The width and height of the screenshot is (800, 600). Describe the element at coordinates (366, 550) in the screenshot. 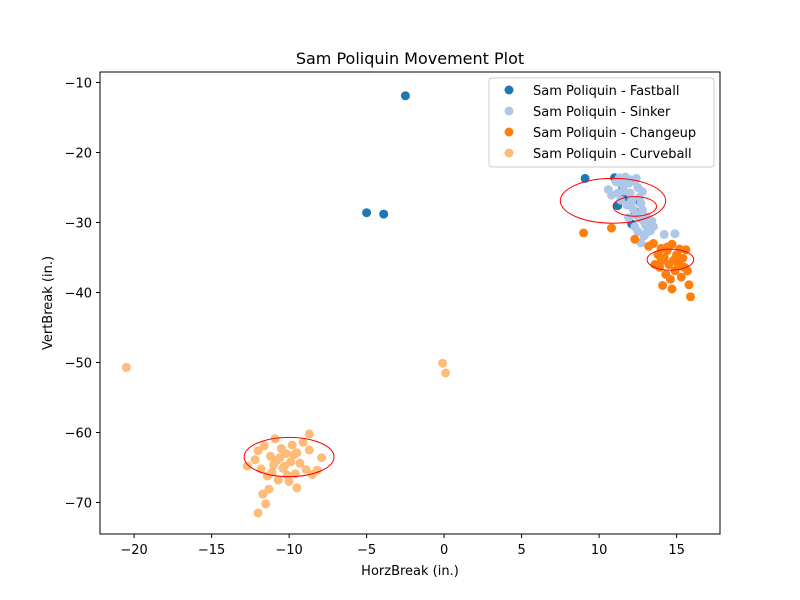

I see `x-tick-label: −5` at that location.